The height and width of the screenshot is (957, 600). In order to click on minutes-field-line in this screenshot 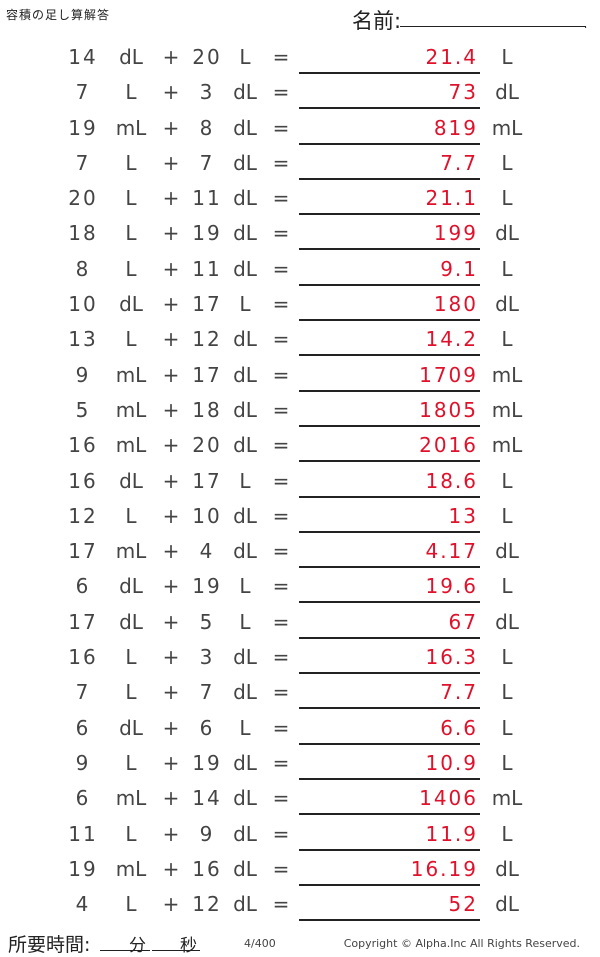, I will do `click(125, 950)`.